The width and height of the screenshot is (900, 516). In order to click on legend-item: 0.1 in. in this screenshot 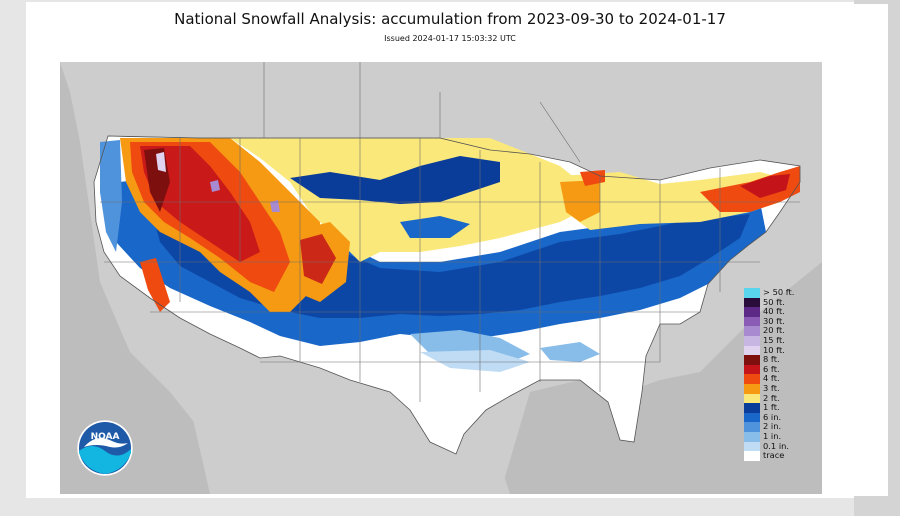, I will do `click(770, 446)`.